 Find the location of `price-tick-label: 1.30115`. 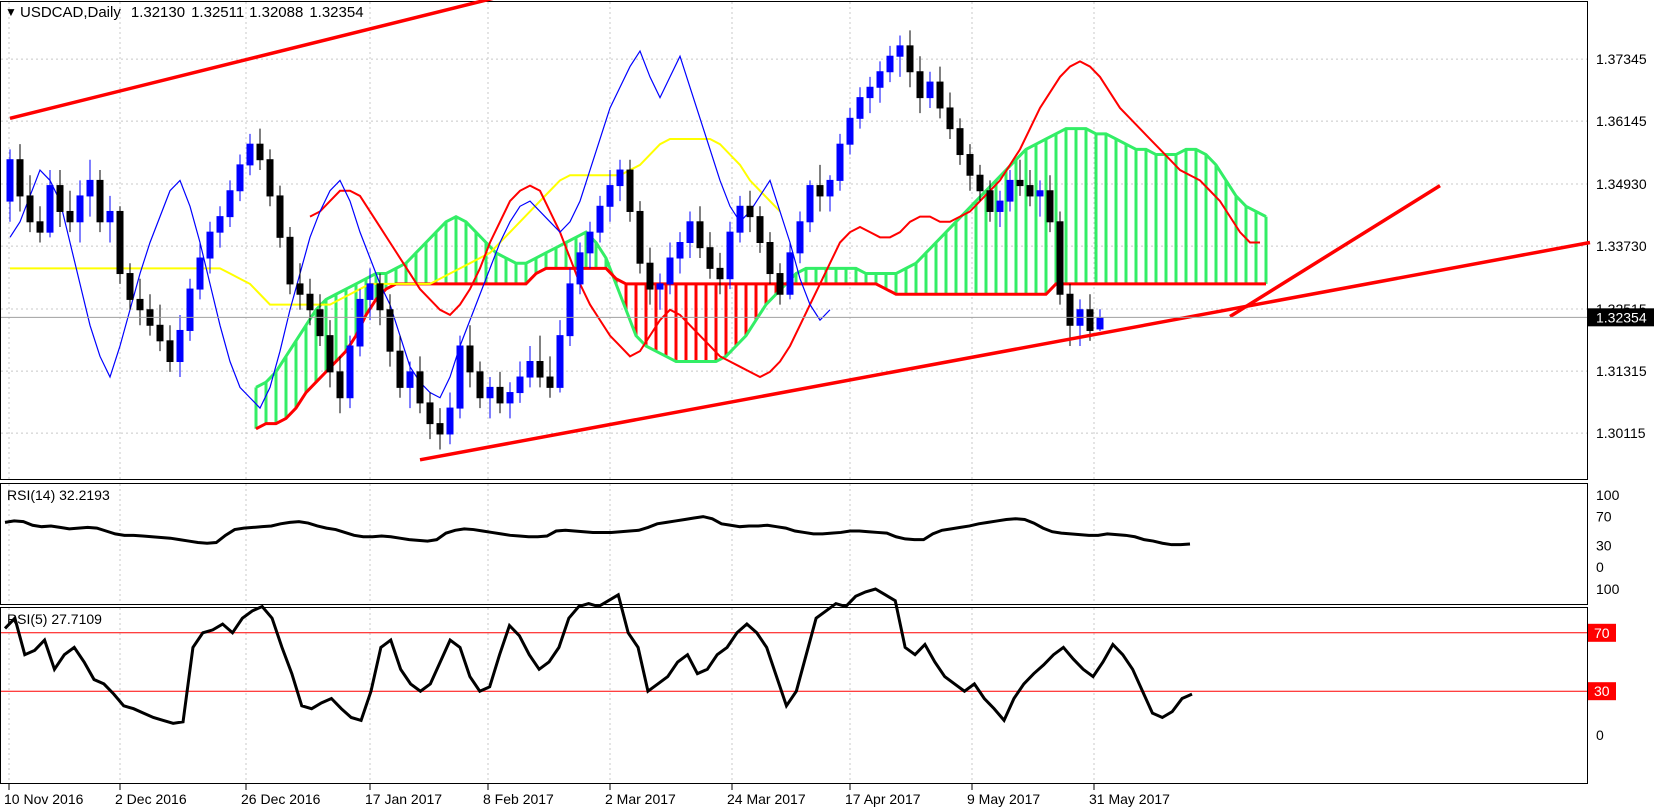

price-tick-label: 1.30115 is located at coordinates (1621, 433).